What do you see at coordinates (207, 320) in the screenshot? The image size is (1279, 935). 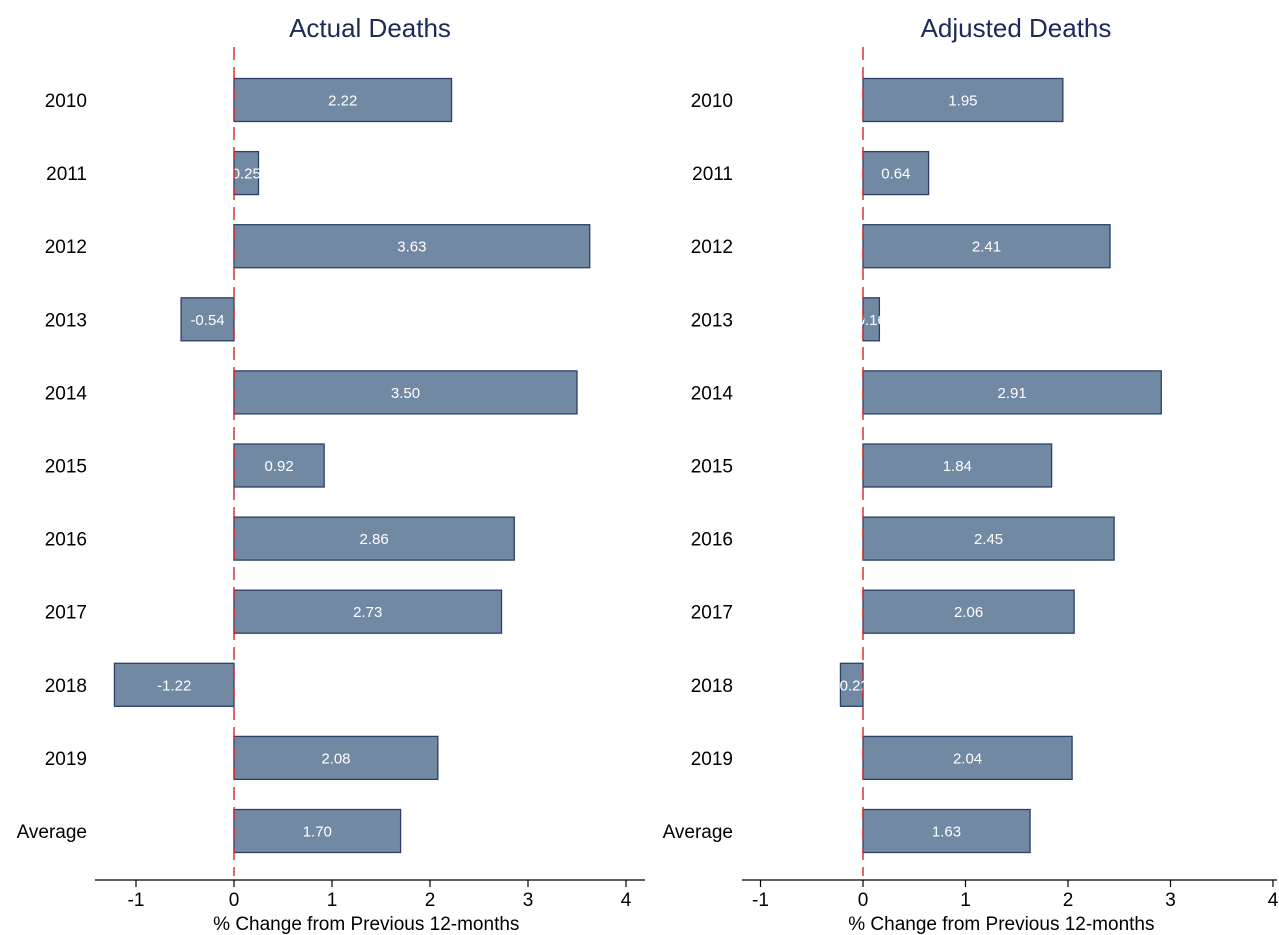 I see `bar-value-label: -0.54` at bounding box center [207, 320].